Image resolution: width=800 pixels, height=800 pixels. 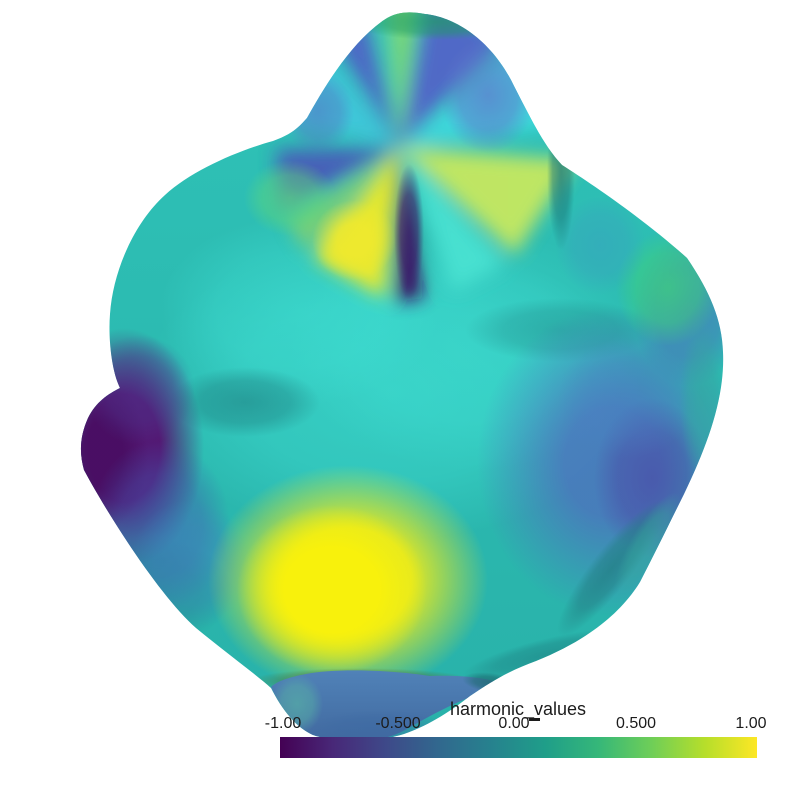 I want to click on scalar-bar-tick-mark, so click(x=534, y=719).